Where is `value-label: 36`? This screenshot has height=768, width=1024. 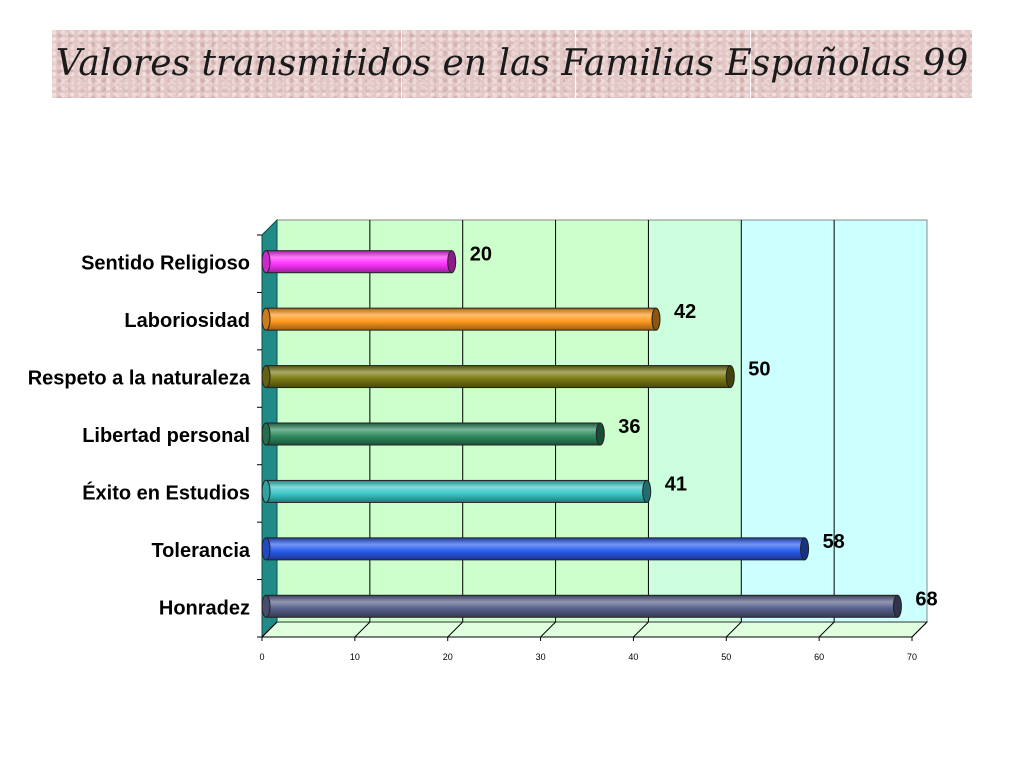
value-label: 36 is located at coordinates (629, 427).